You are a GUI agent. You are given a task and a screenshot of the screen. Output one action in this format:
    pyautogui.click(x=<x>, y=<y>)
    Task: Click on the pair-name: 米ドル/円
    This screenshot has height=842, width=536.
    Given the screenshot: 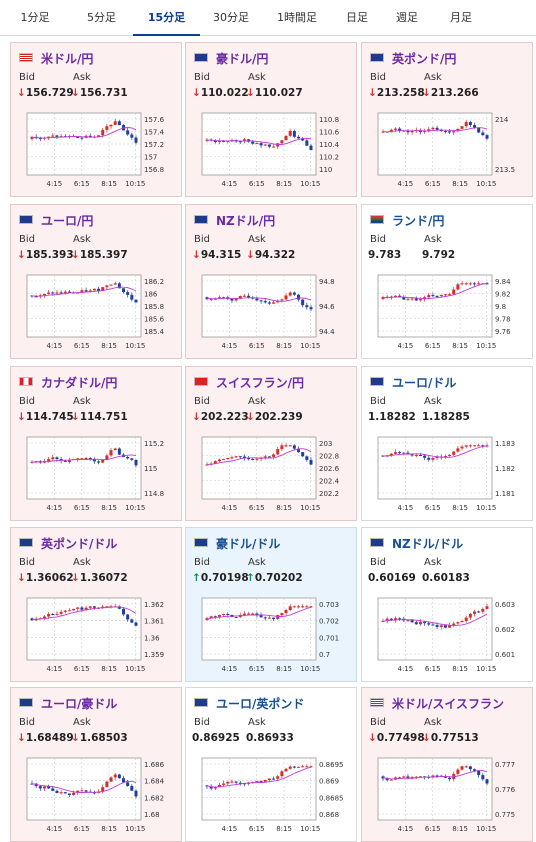 What is the action you would take?
    pyautogui.click(x=56, y=58)
    